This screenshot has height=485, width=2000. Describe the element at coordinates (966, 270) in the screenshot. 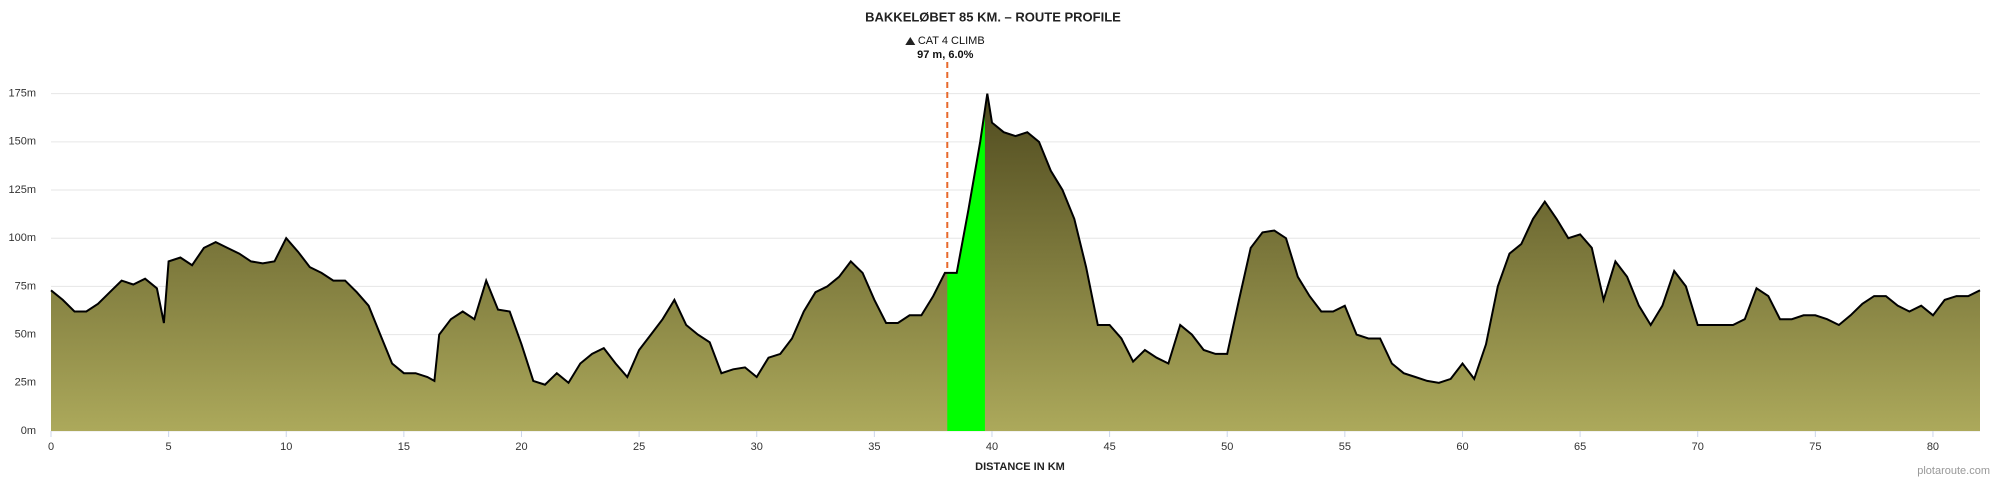

I see `climb-area` at that location.